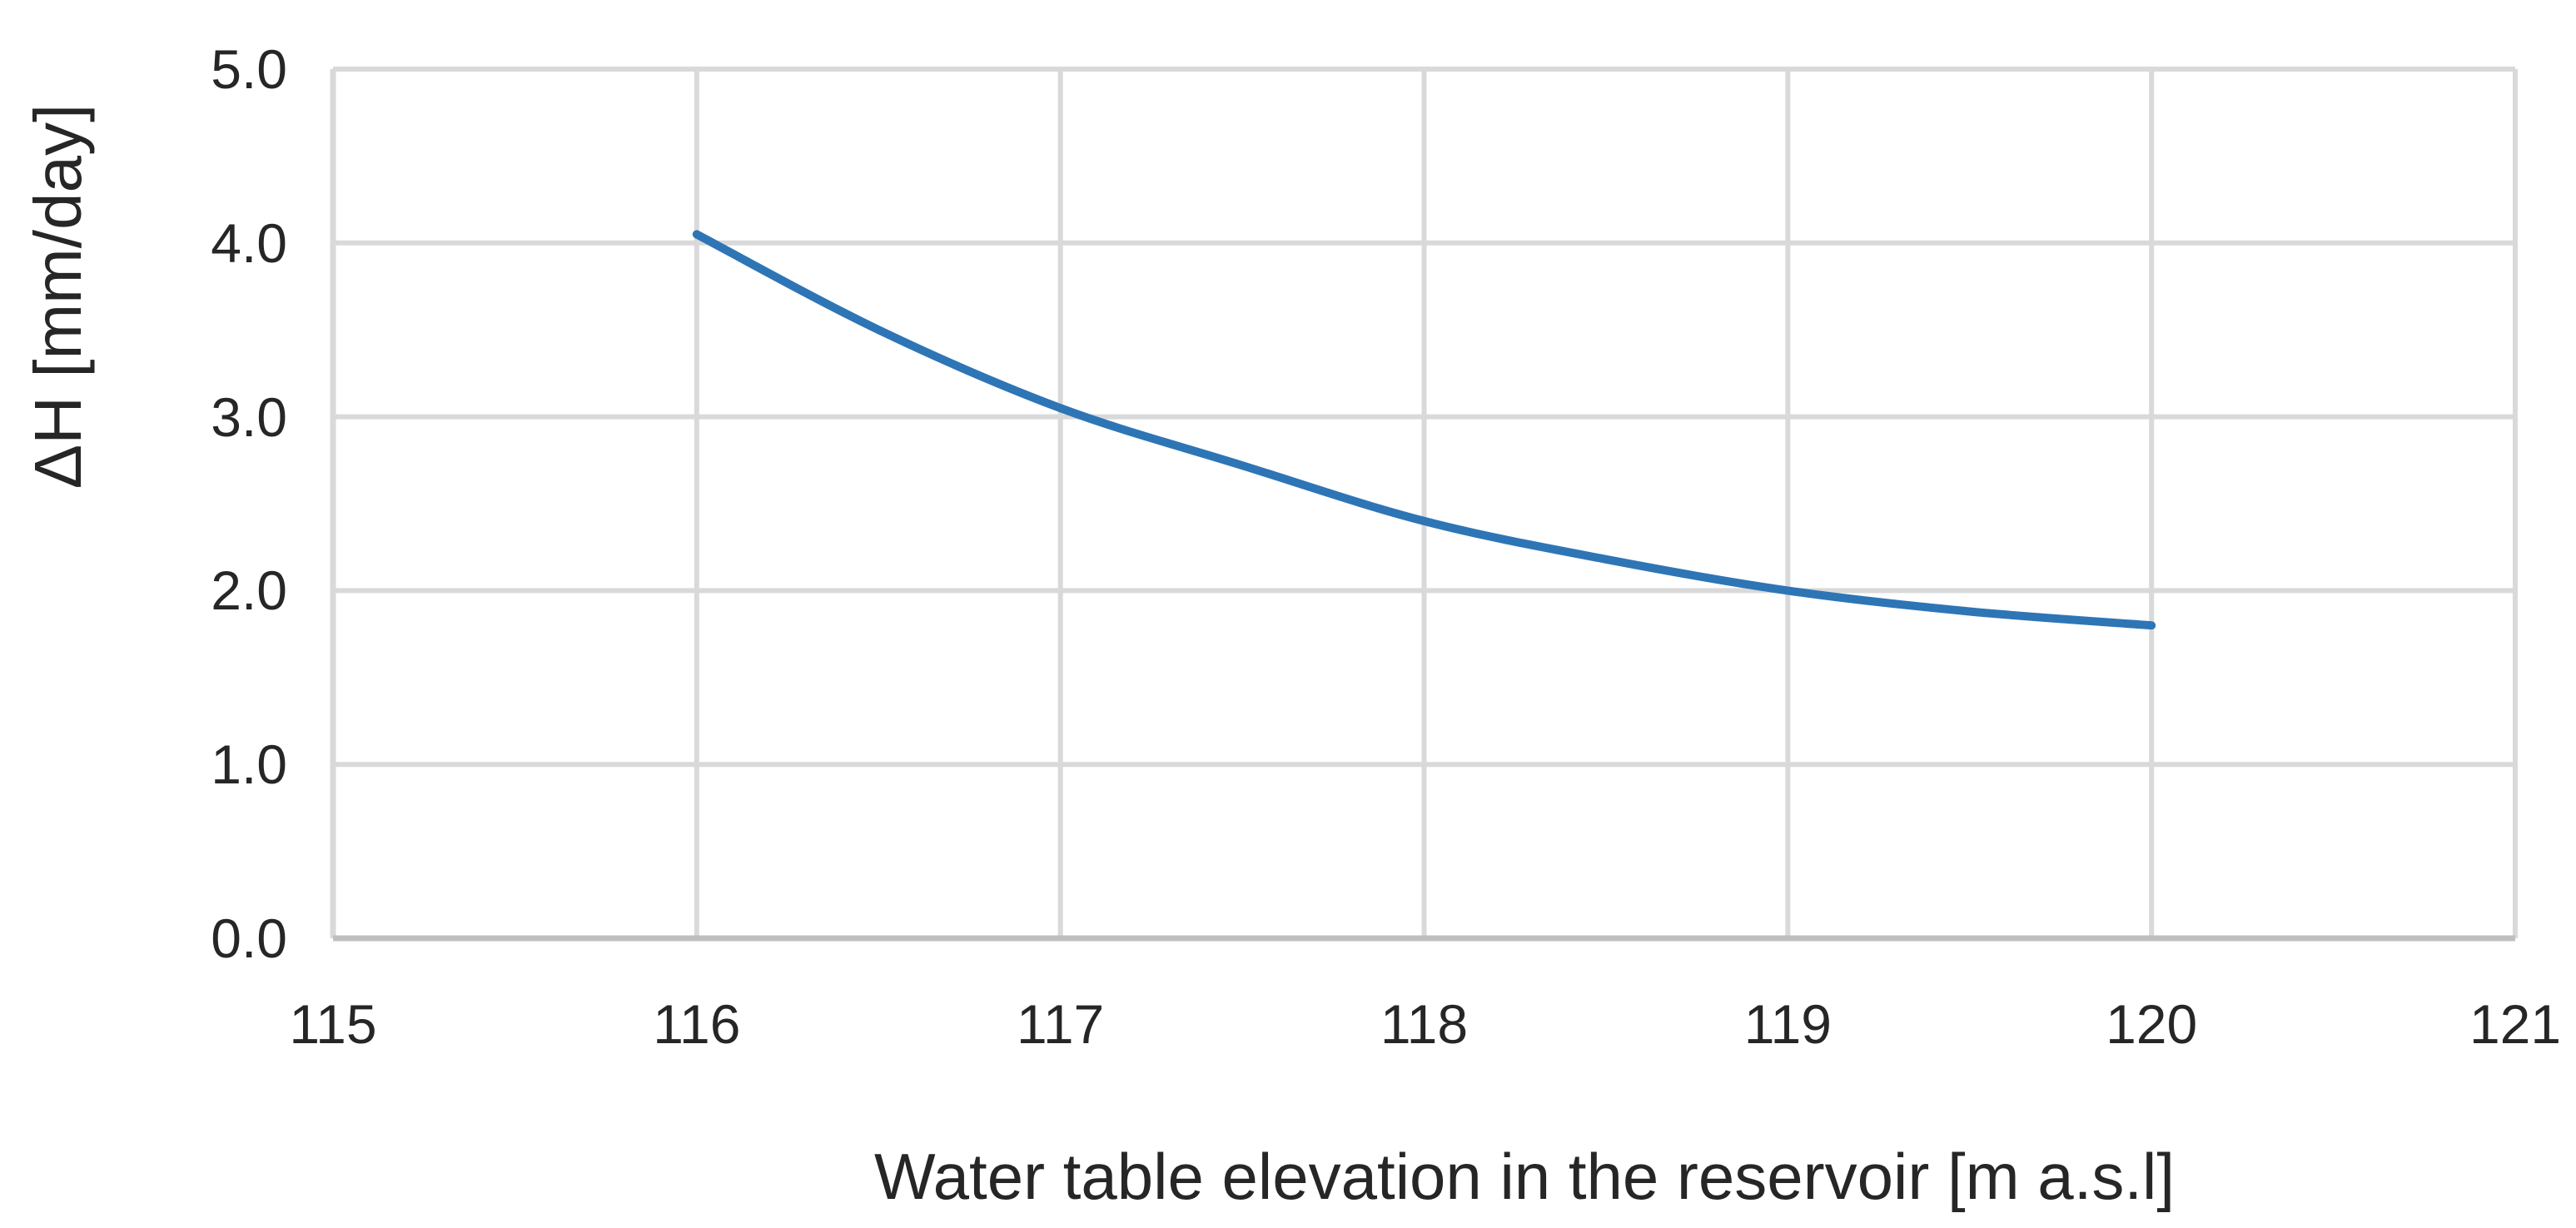  What do you see at coordinates (697, 1024) in the screenshot?
I see `x-tick-label: 116` at bounding box center [697, 1024].